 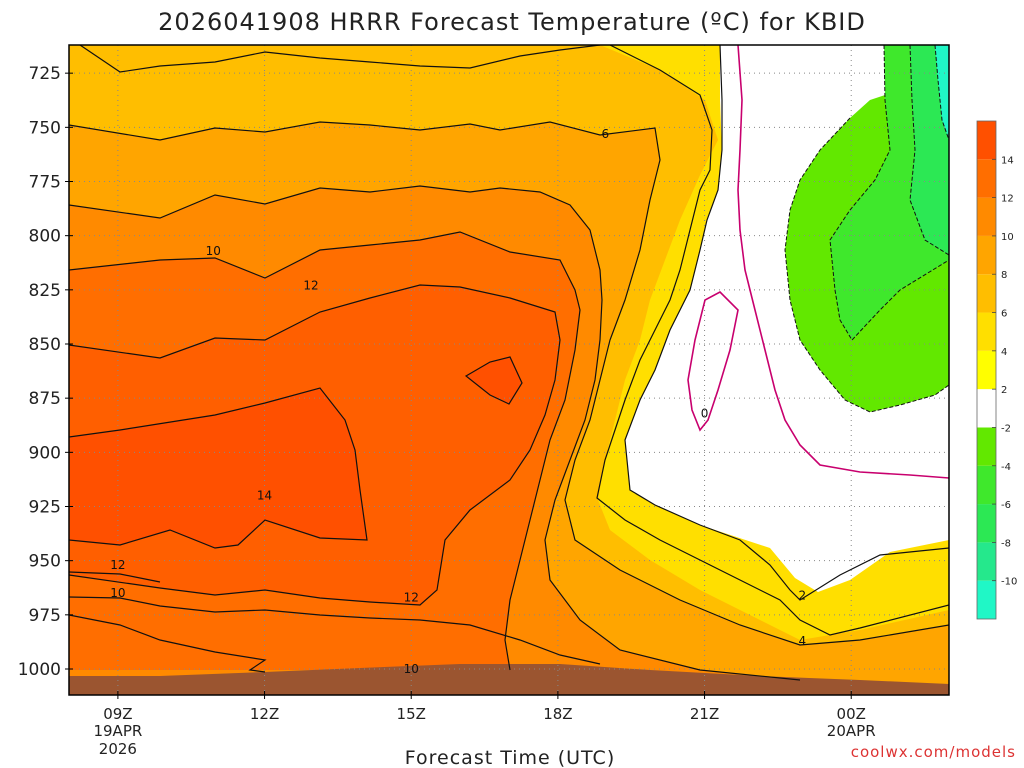 What do you see at coordinates (1004, 352) in the screenshot?
I see `colorbar-label-6: 4` at bounding box center [1004, 352].